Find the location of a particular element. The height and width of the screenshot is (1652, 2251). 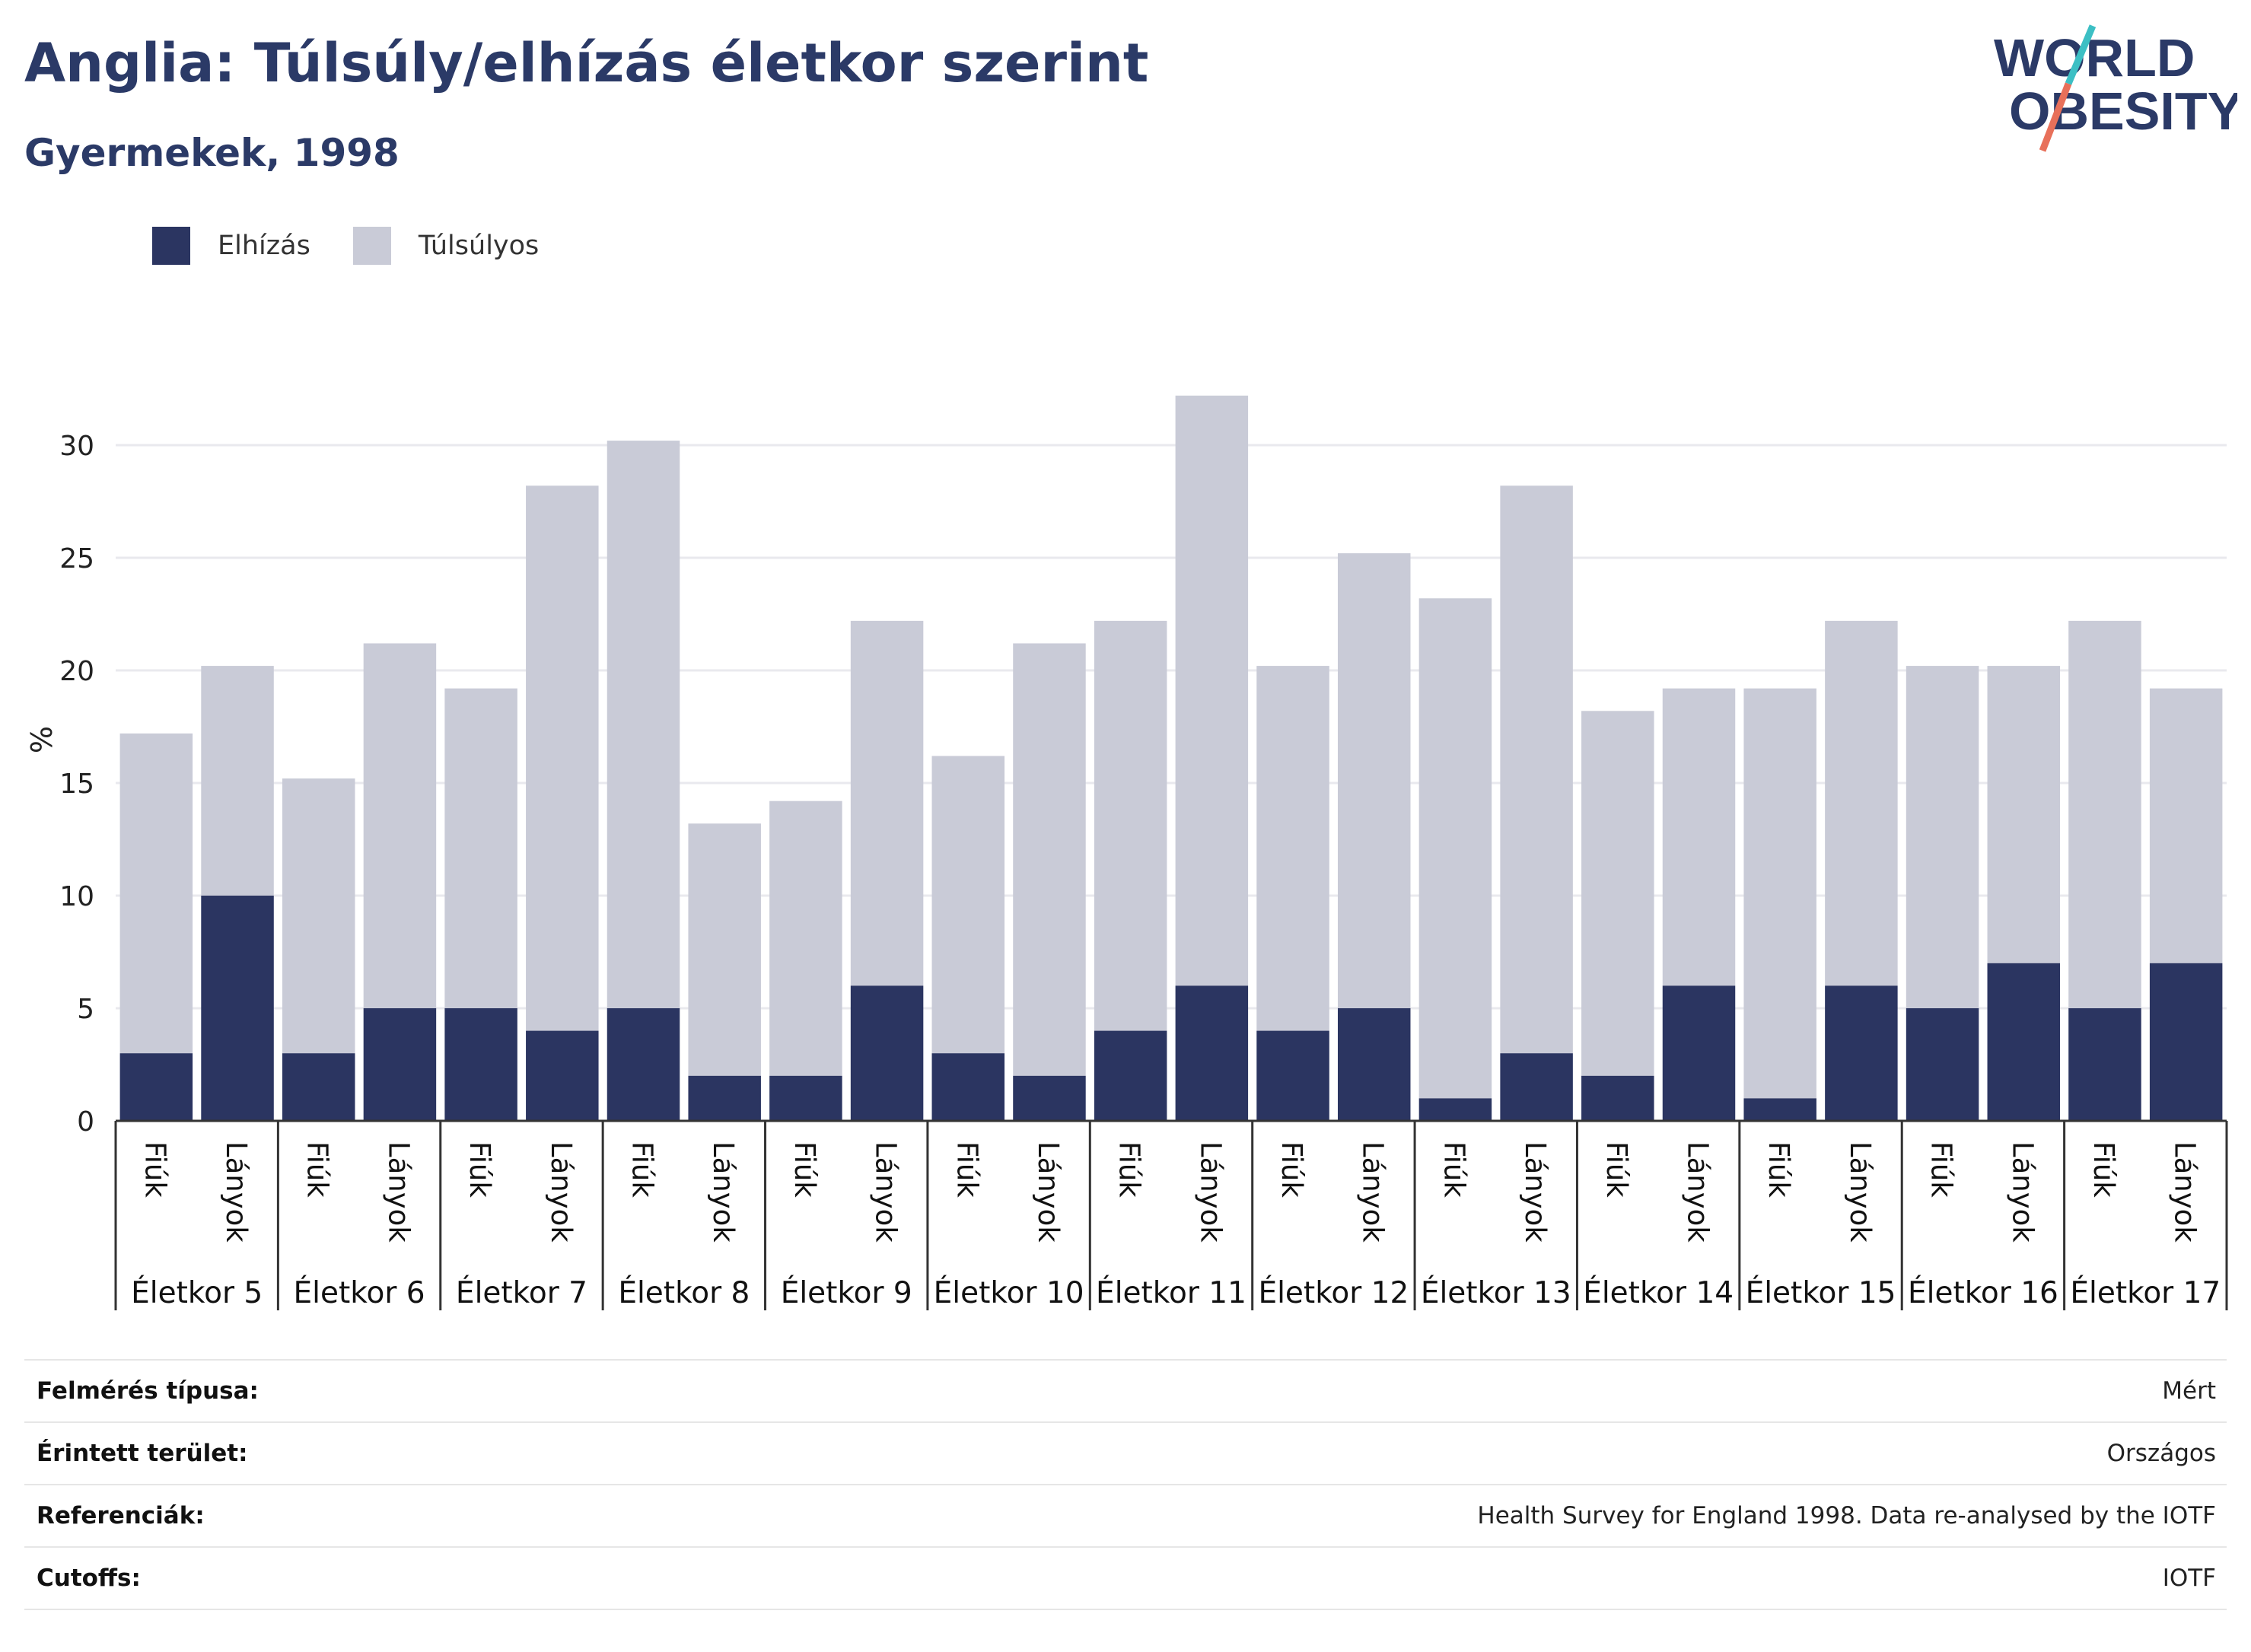

x-group-label: Életkor 9 is located at coordinates (846, 1292).